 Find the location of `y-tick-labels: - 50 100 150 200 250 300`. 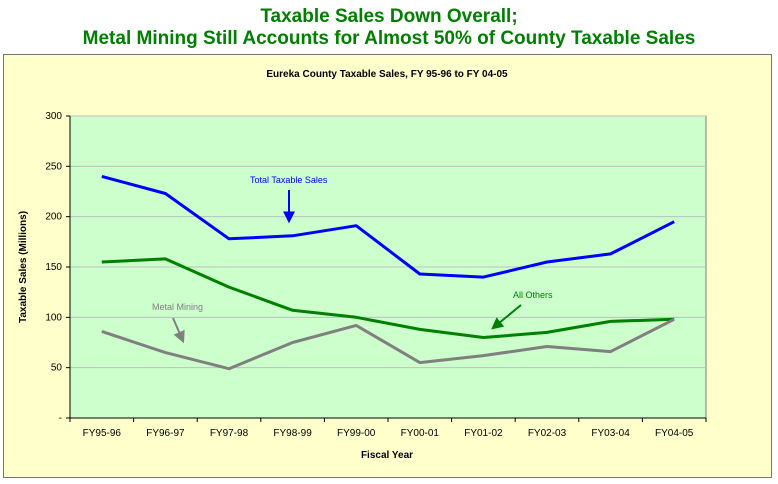

y-tick-labels: - 50 100 150 200 250 300 is located at coordinates (53, 267).